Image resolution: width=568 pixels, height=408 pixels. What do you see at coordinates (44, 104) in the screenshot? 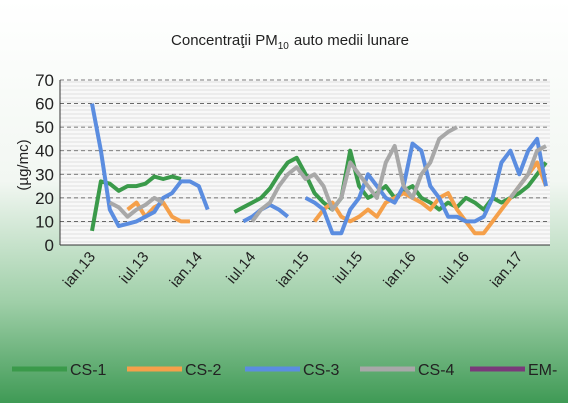
I see `y-tick-label: 60` at bounding box center [44, 104].